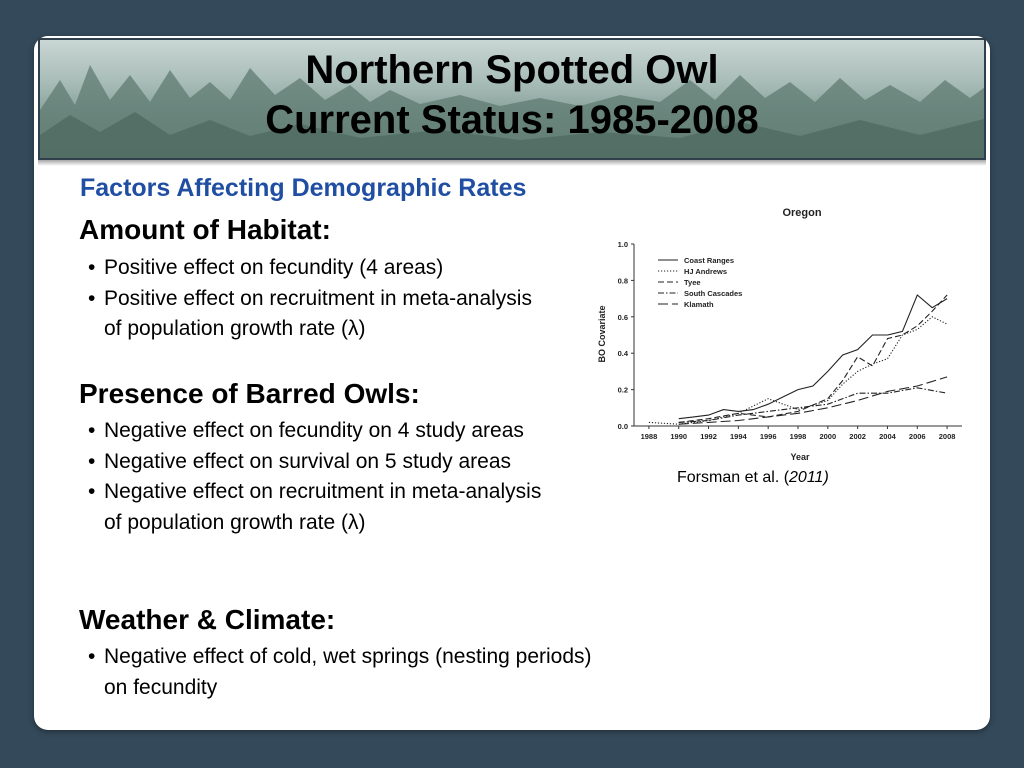 This screenshot has width=1024, height=768. What do you see at coordinates (813, 405) in the screenshot?
I see `series-line-south-cascades` at bounding box center [813, 405].